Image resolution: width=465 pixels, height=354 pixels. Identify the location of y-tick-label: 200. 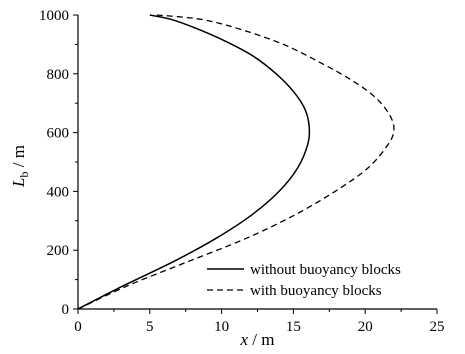
(58, 251).